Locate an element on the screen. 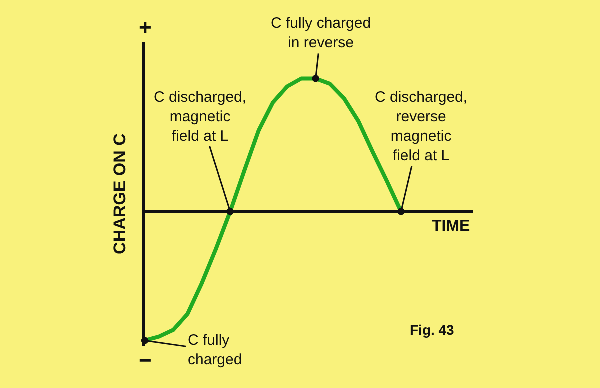  text: C fully charged in reverse is located at coordinates (321, 33).